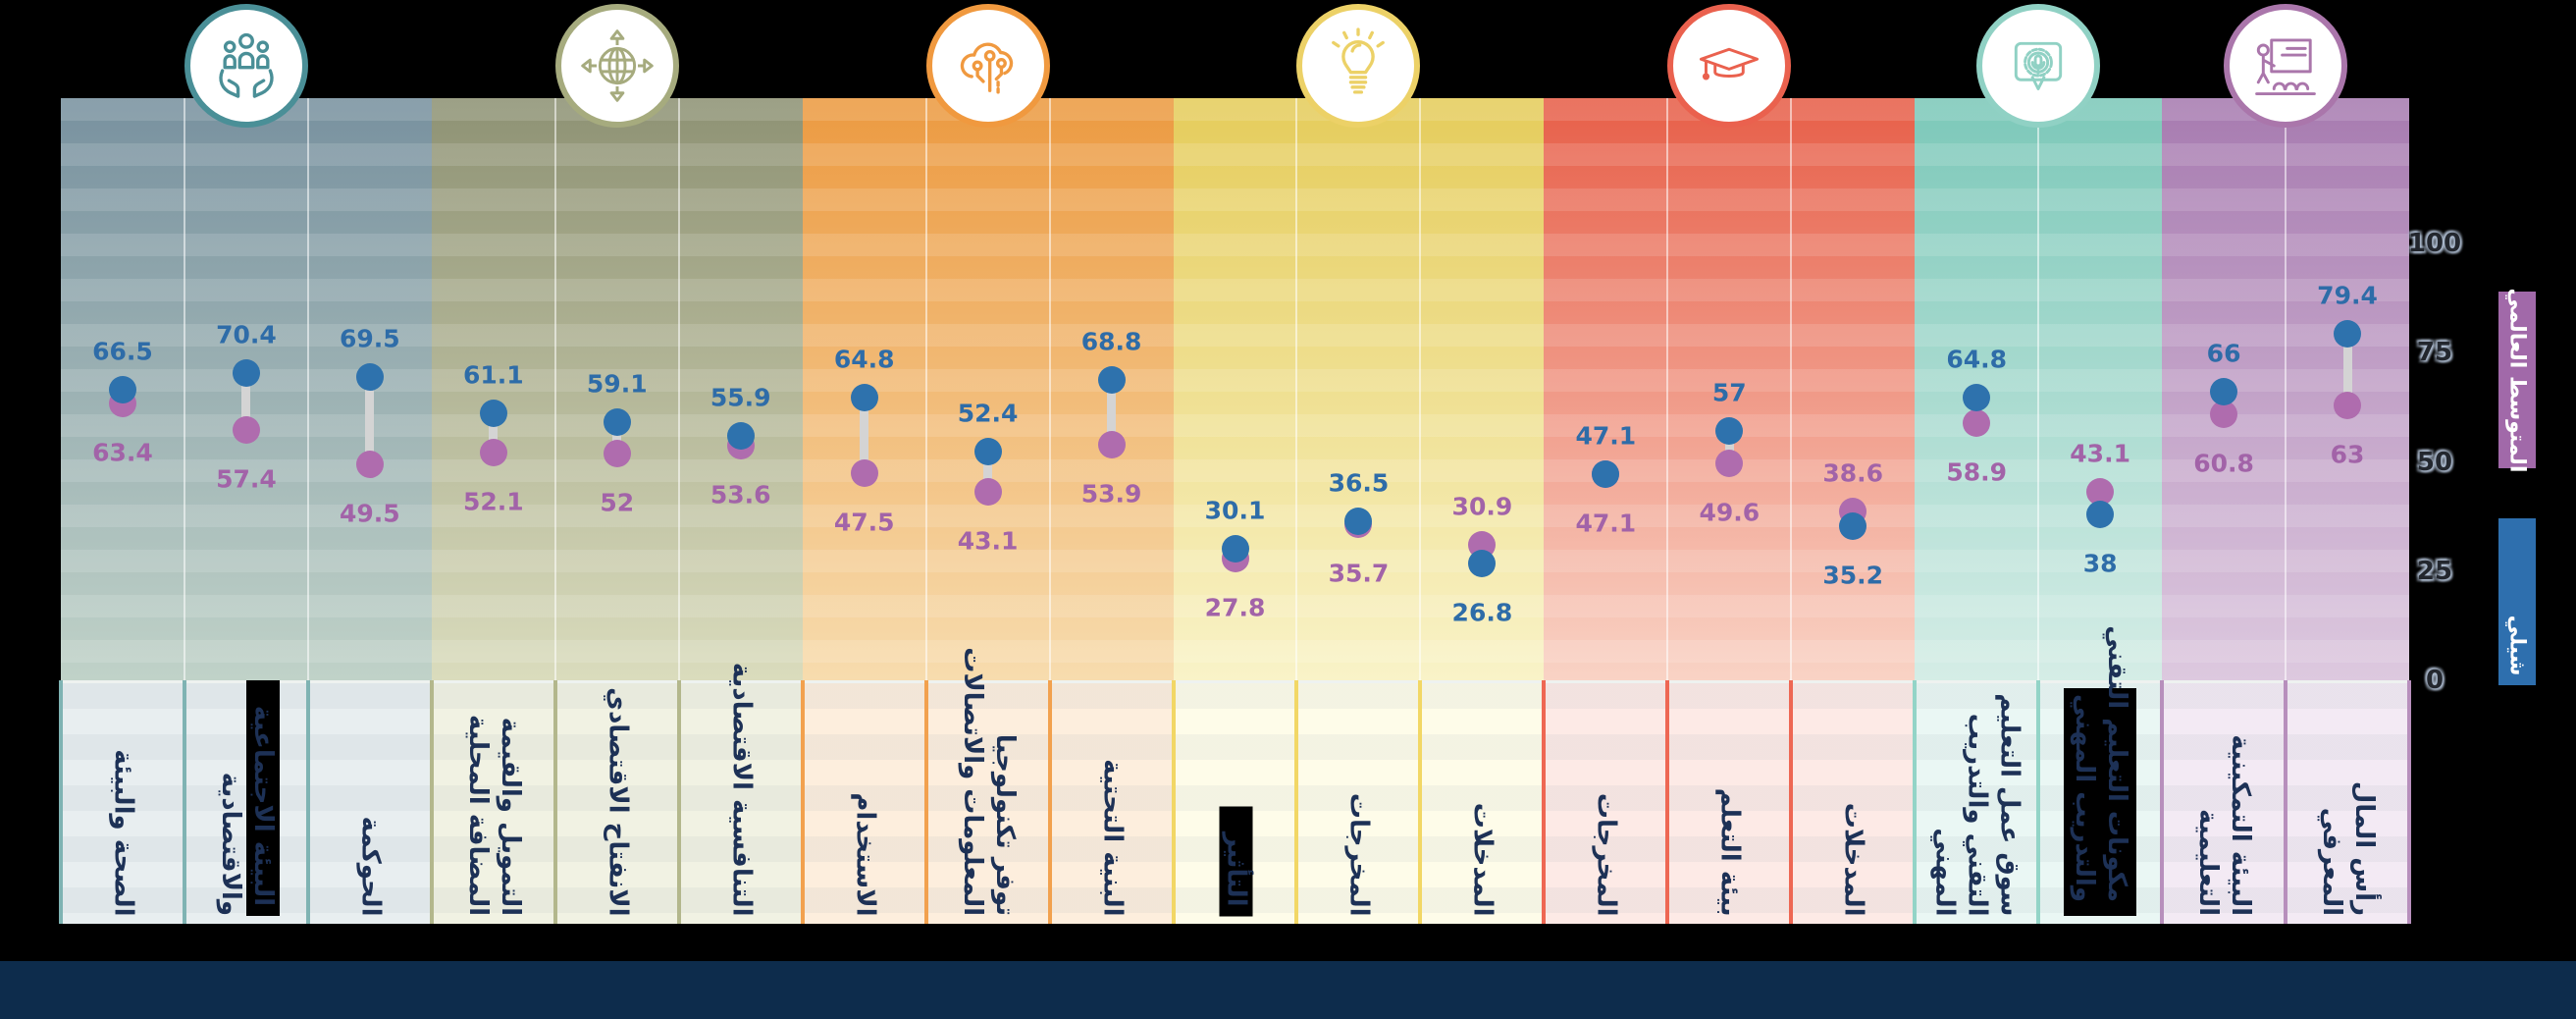 Image resolution: width=2576 pixels, height=1019 pixels. Describe the element at coordinates (1730, 513) in the screenshot. I see `value-label-world: 49.6` at that location.